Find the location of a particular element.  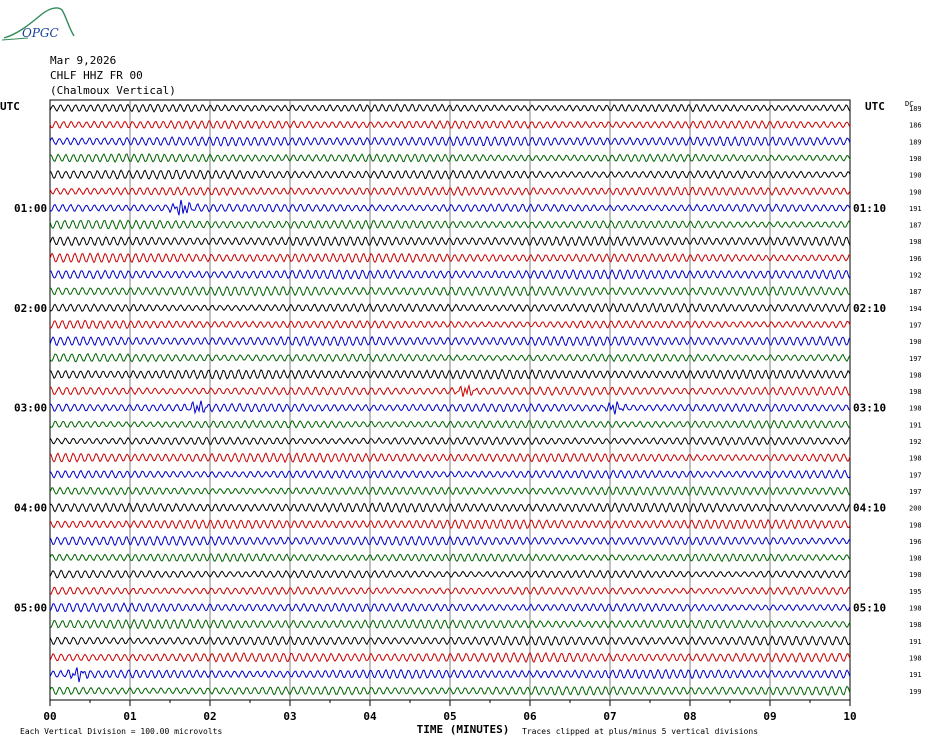

chart-channel: CHLF HHZ FR 00 is located at coordinates (96, 75).